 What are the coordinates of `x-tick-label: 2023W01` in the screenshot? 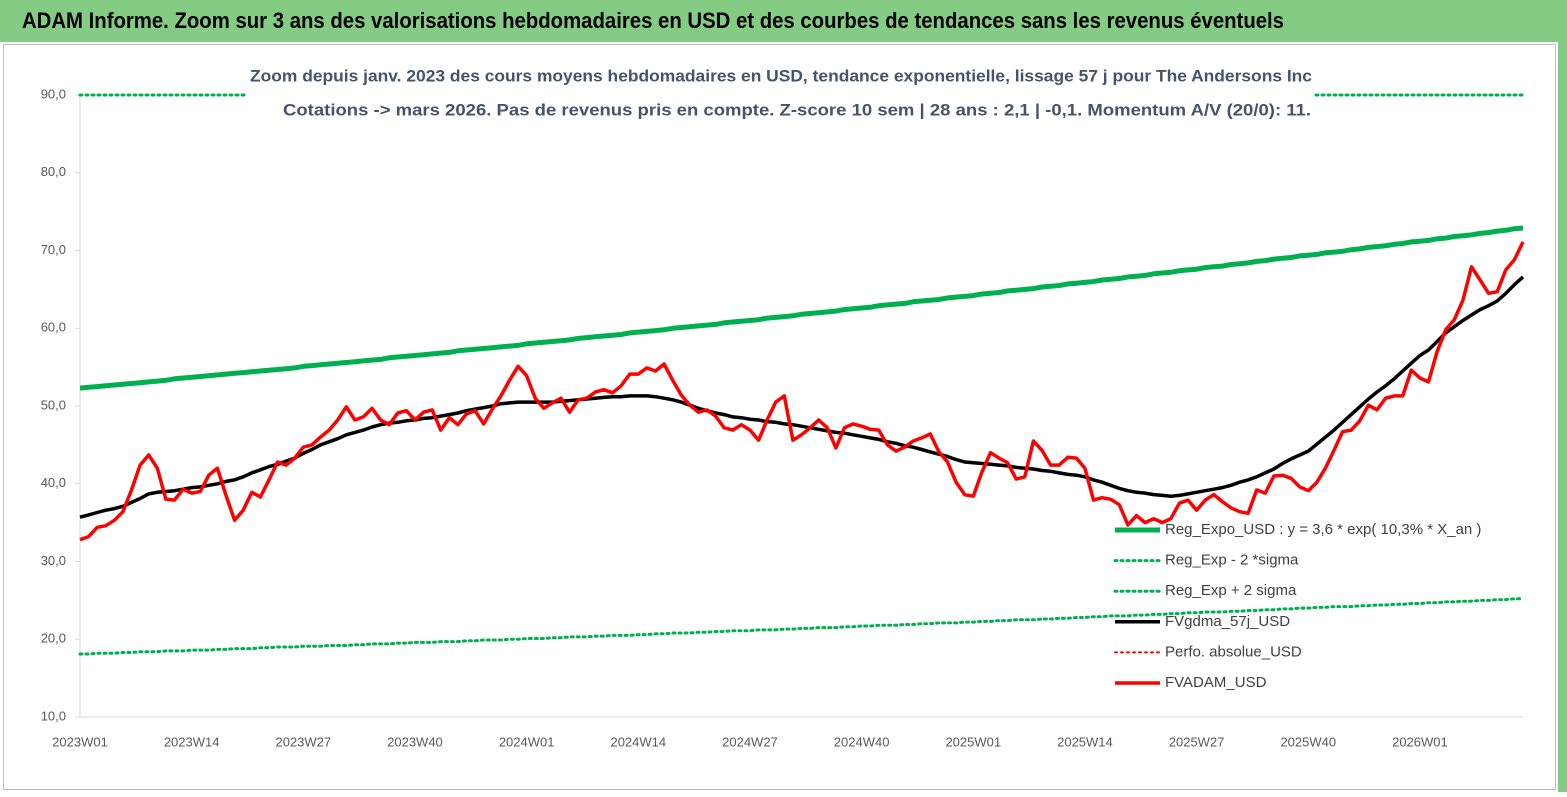 It's located at (80, 741).